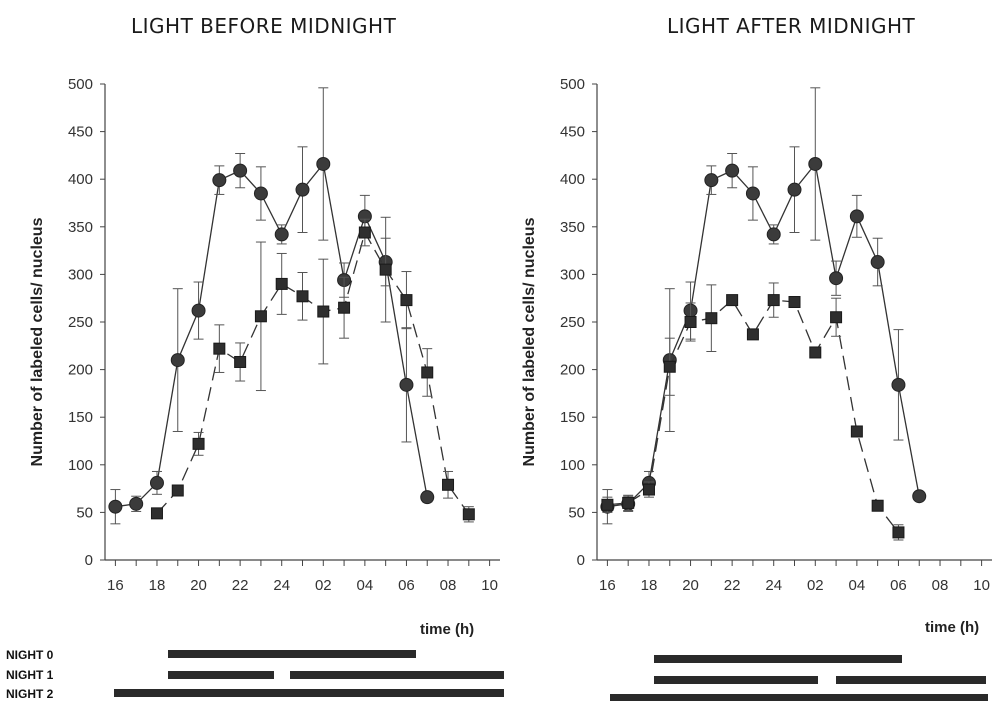 Image resolution: width=998 pixels, height=701 pixels. I want to click on right-series-square, so click(753, 411).